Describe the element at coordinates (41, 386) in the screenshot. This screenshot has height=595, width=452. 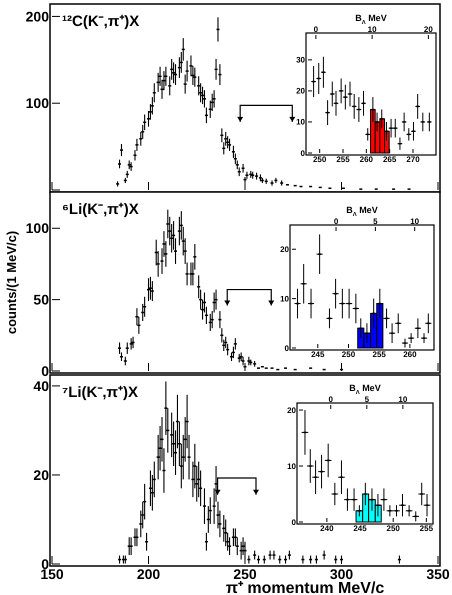
I see `y-tick-label: 40` at that location.